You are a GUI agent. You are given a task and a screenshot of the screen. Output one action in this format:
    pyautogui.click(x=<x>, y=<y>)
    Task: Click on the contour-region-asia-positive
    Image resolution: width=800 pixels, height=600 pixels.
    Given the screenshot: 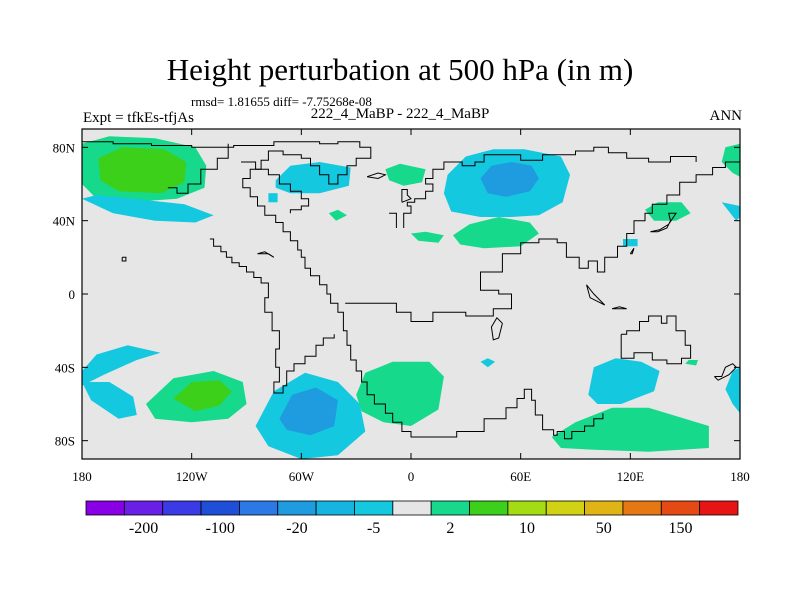 What is the action you would take?
    pyautogui.click(x=496, y=233)
    